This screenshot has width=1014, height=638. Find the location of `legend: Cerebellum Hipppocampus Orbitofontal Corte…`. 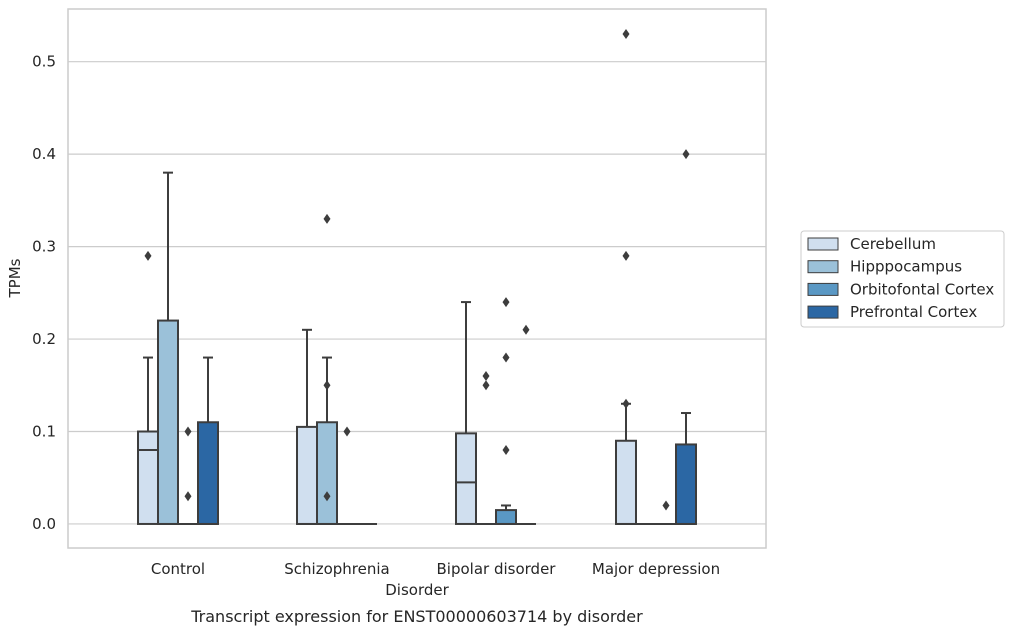

legend: Cerebellum Hipppocampus Orbitofontal Corte… is located at coordinates (902, 279).